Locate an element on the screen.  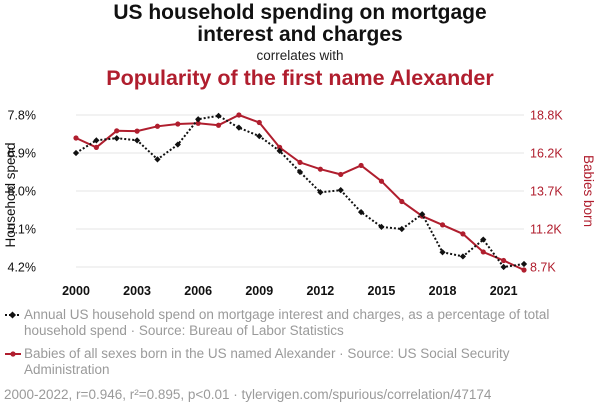
y-tick-label-left: 5.1% is located at coordinates (22, 230).